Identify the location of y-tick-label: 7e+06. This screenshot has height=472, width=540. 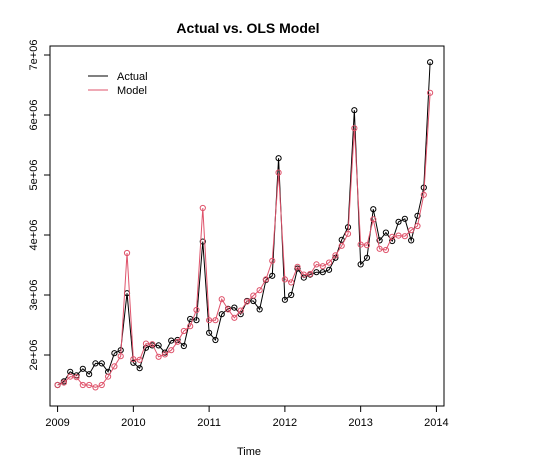
(34, 55).